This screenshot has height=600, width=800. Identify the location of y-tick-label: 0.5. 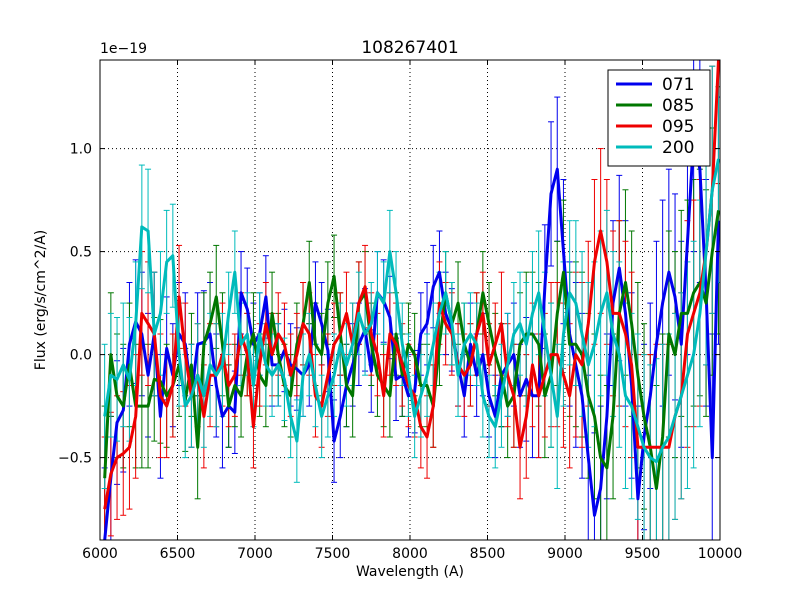
(81, 253).